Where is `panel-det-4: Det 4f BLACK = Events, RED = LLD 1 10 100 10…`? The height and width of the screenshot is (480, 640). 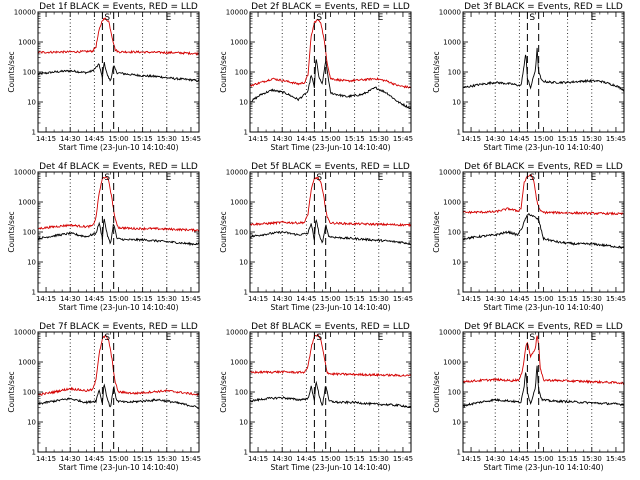 panel-det-4: Det 4f BLACK = Events, RED = LLD 1 10 100 10… is located at coordinates (104, 237).